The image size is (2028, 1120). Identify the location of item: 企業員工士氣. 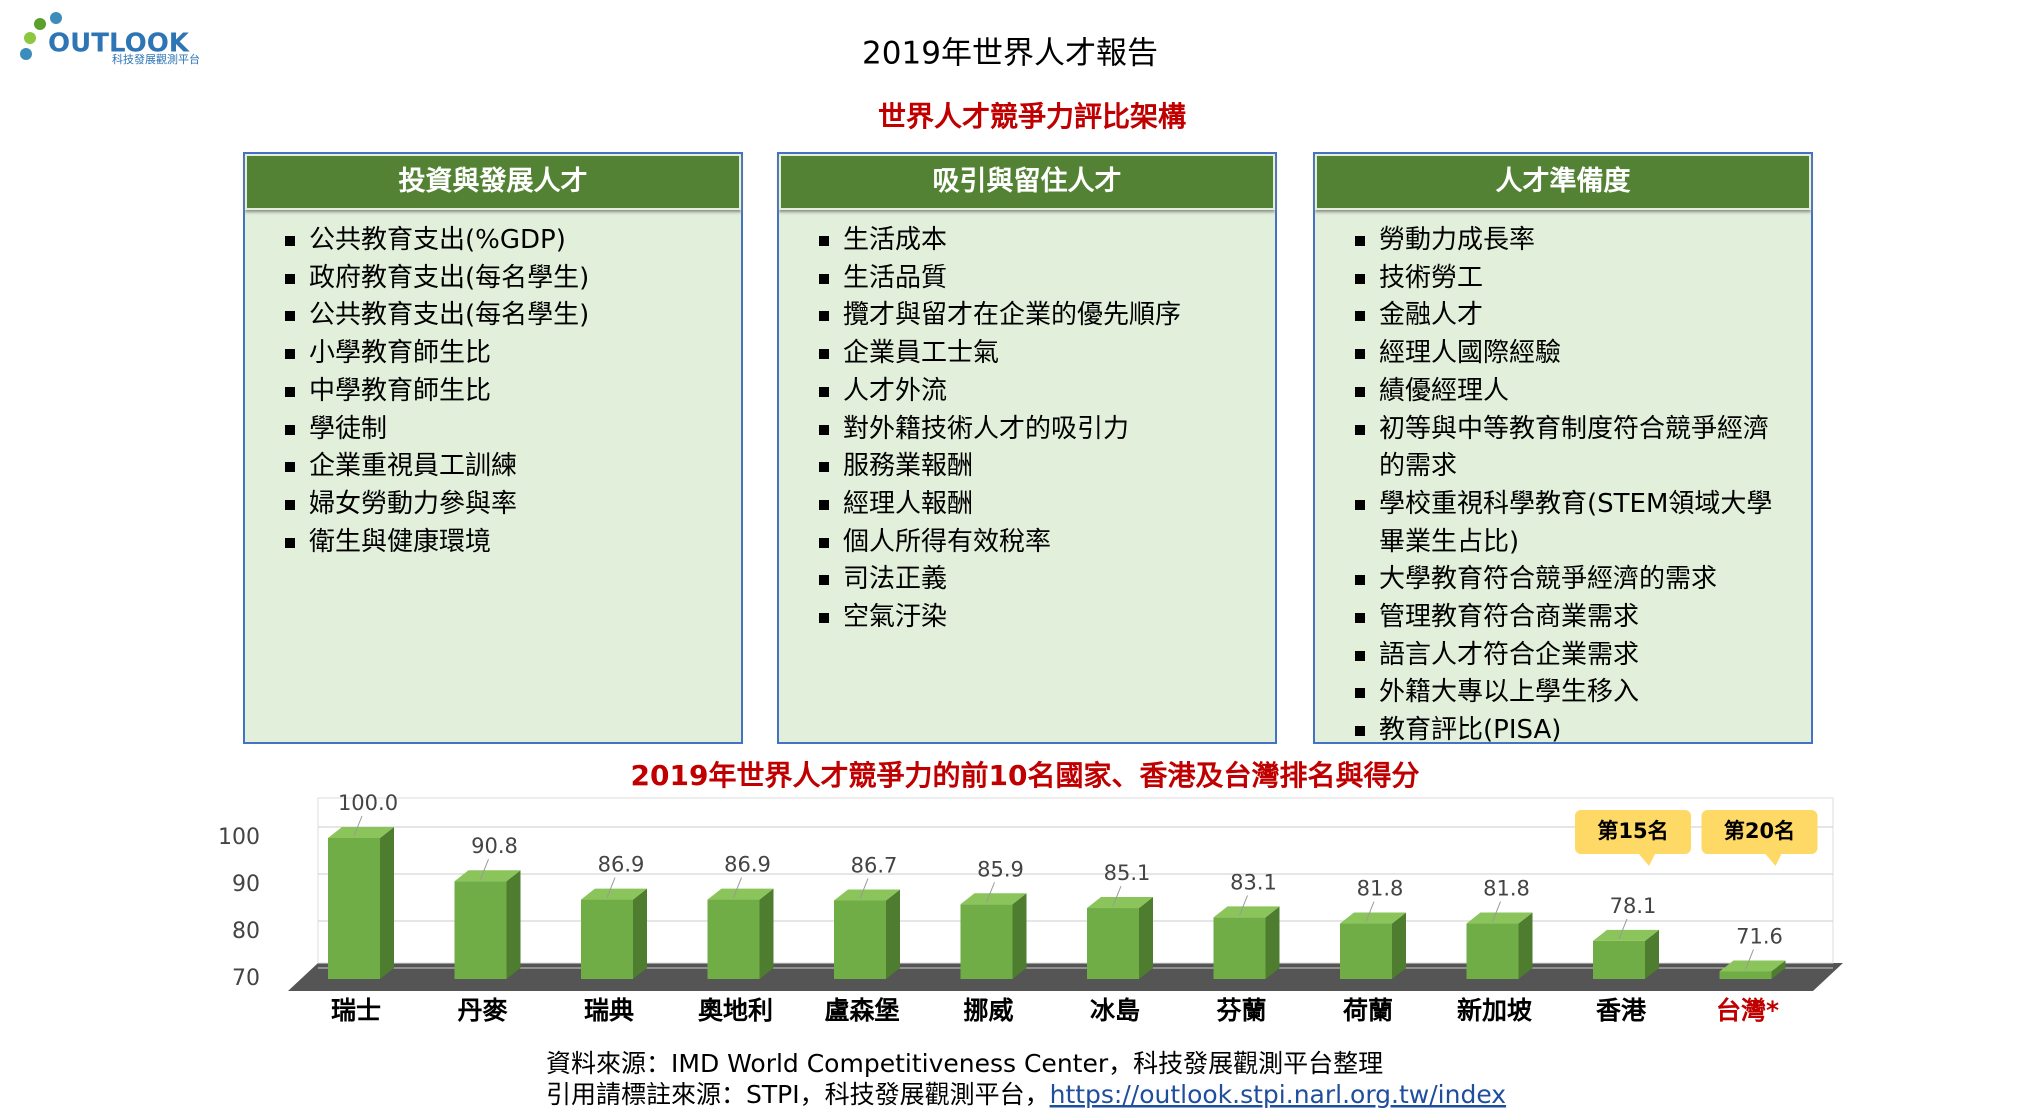
(1029, 354).